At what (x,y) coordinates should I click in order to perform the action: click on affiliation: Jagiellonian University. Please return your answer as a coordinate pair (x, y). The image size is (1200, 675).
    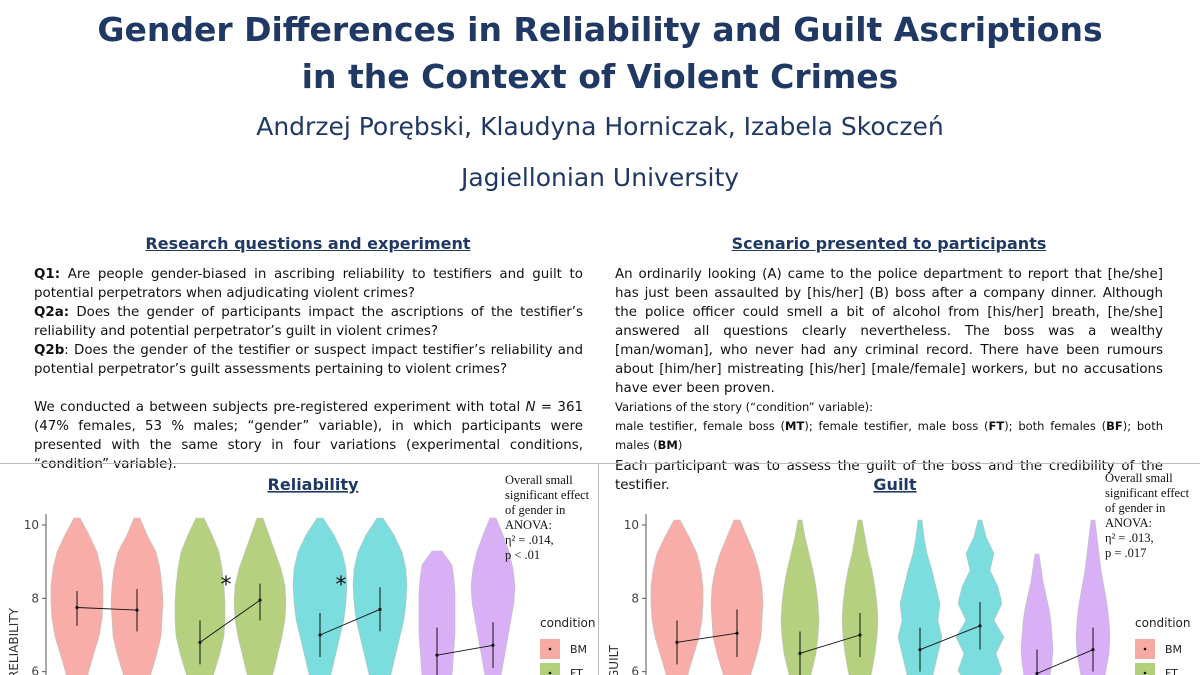
    Looking at the image, I should click on (600, 177).